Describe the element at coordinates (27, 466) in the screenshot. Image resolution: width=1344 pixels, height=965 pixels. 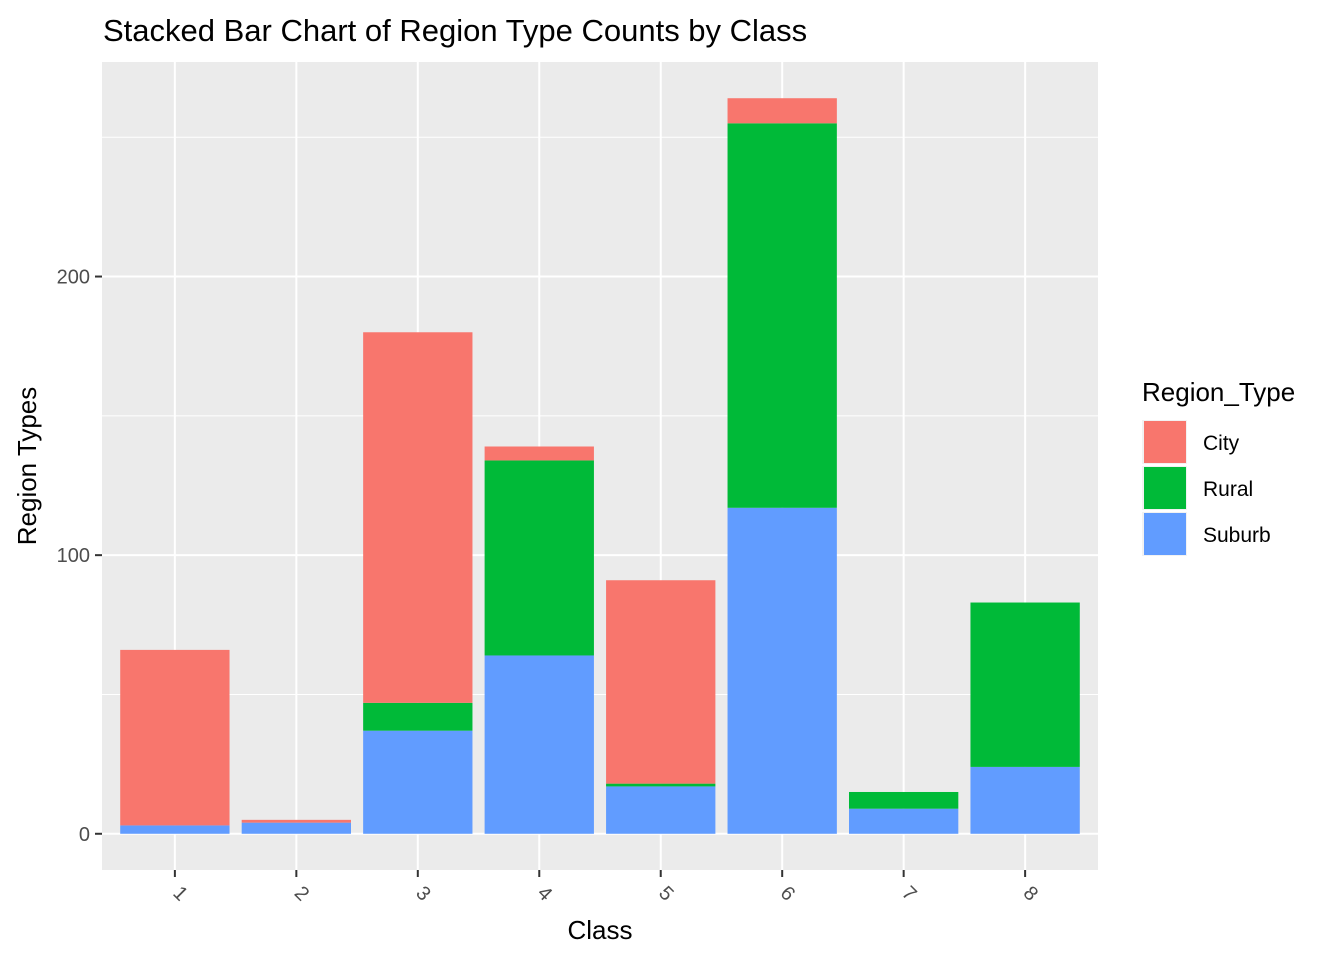
I see `y-axis-title: Region Types` at that location.